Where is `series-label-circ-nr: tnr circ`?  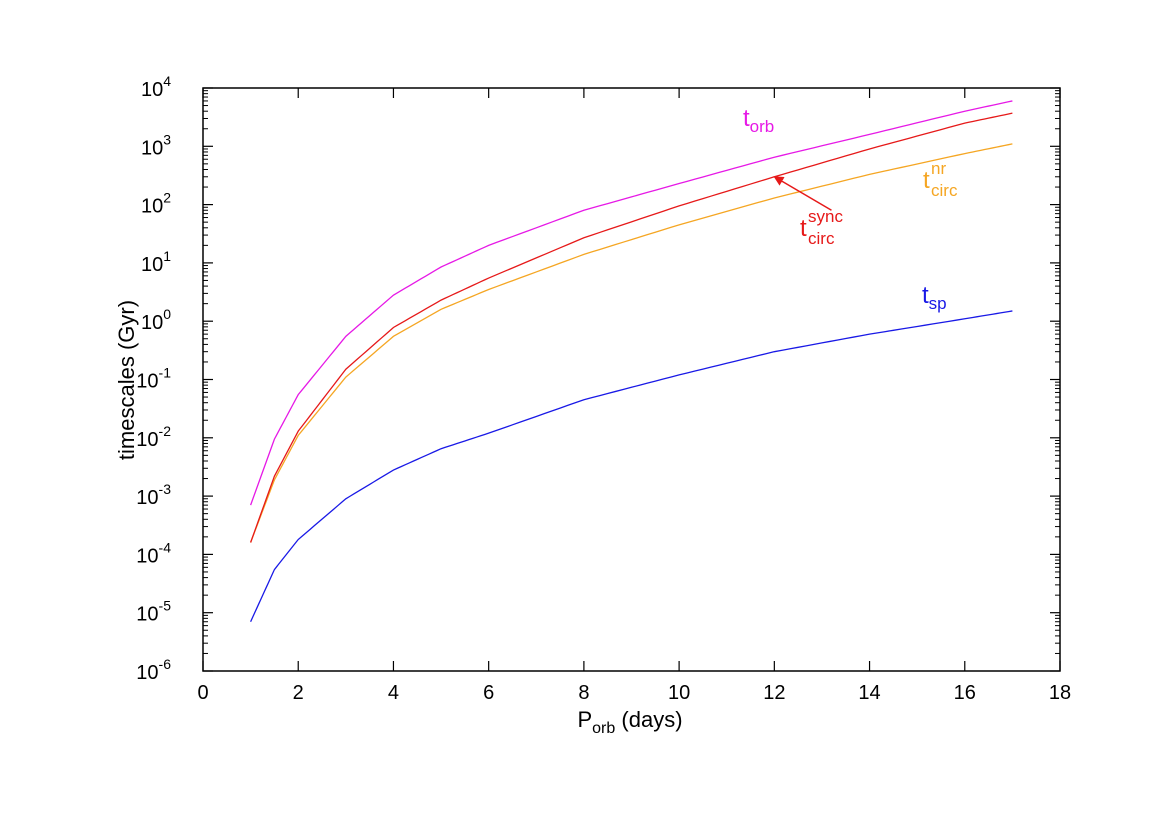 series-label-circ-nr: tnr circ is located at coordinates (940, 179).